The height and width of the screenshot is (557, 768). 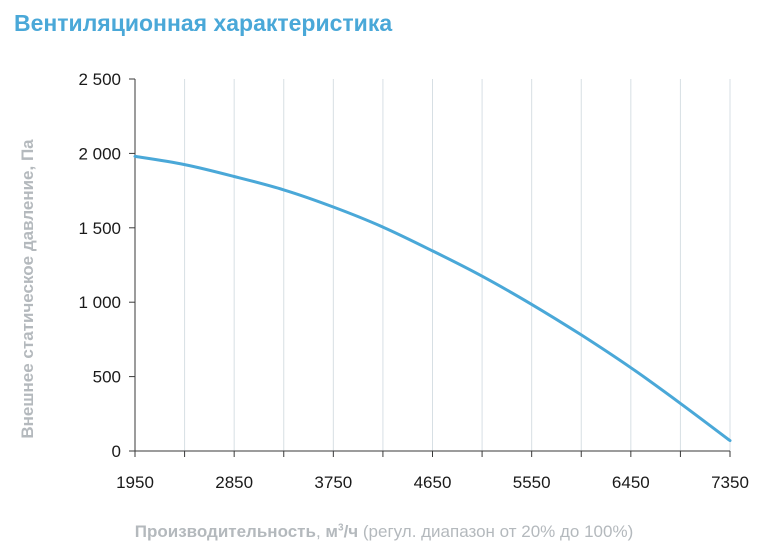 What do you see at coordinates (496, 531) in the screenshot?
I see `x-axis-label-note: (регул. диапазон от 20% до 100%)` at bounding box center [496, 531].